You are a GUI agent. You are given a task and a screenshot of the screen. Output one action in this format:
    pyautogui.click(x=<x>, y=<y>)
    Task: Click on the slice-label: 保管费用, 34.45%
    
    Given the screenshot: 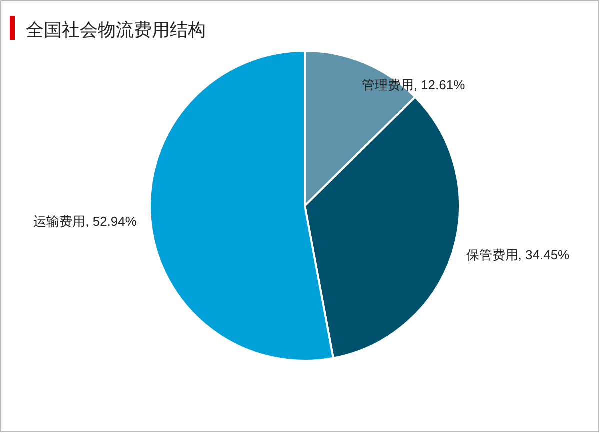 What is the action you would take?
    pyautogui.click(x=518, y=255)
    